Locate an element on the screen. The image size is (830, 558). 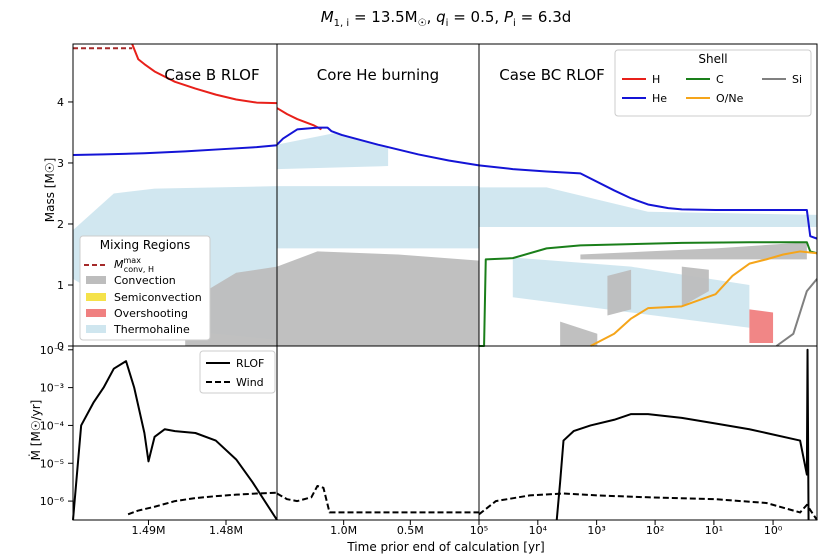
top-y-tick-label-1: 1 is located at coordinates (60, 285).